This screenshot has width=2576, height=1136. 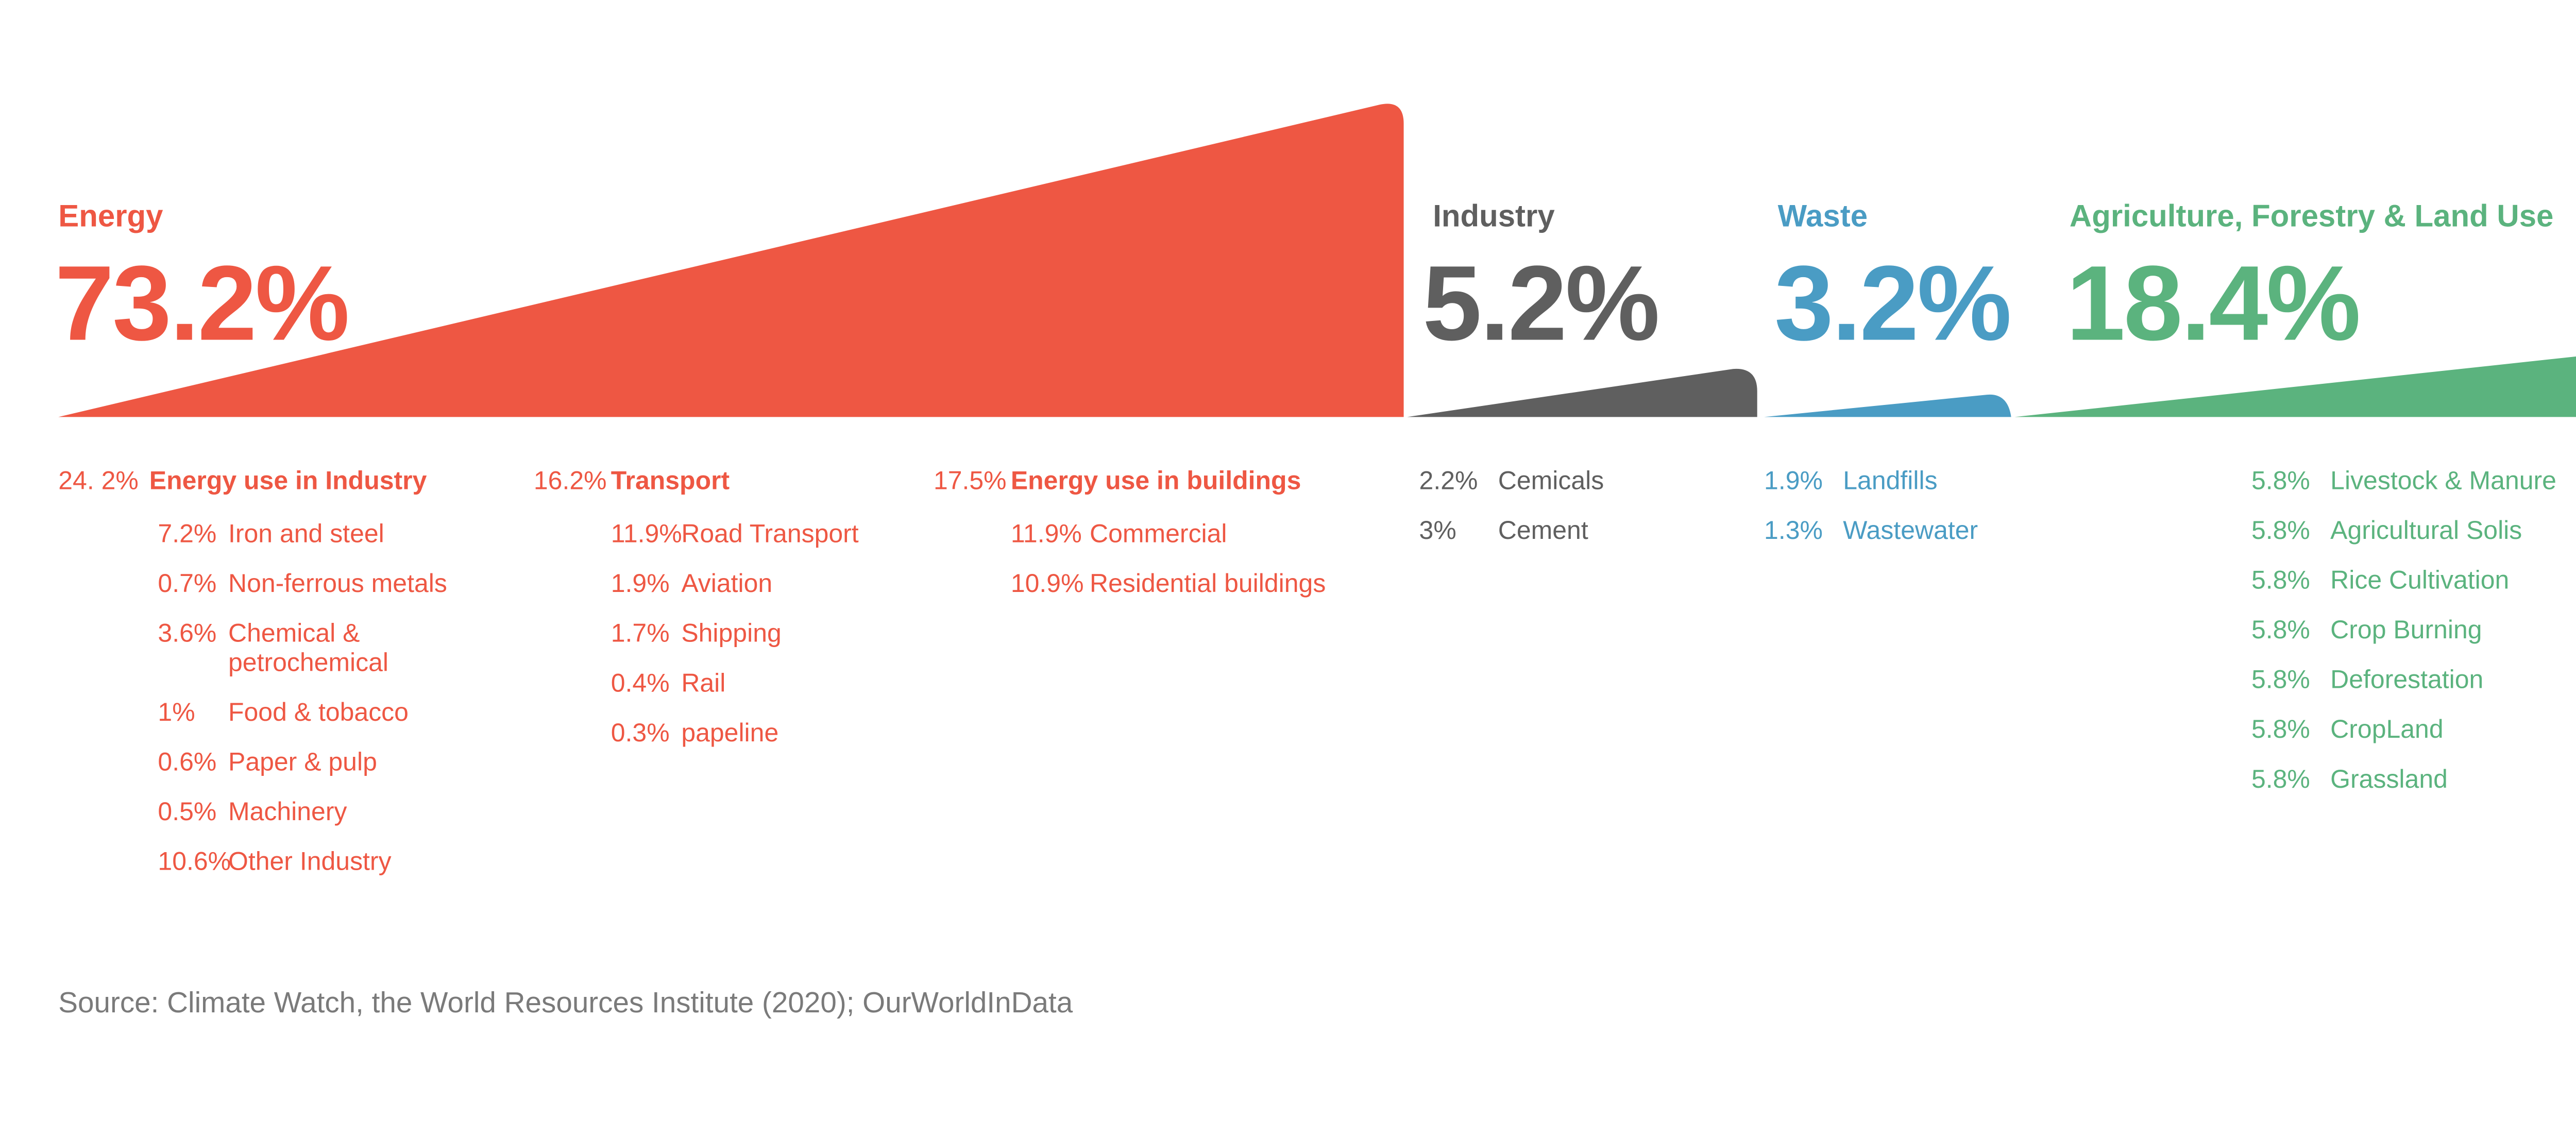 I want to click on share: 1%, so click(x=176, y=713).